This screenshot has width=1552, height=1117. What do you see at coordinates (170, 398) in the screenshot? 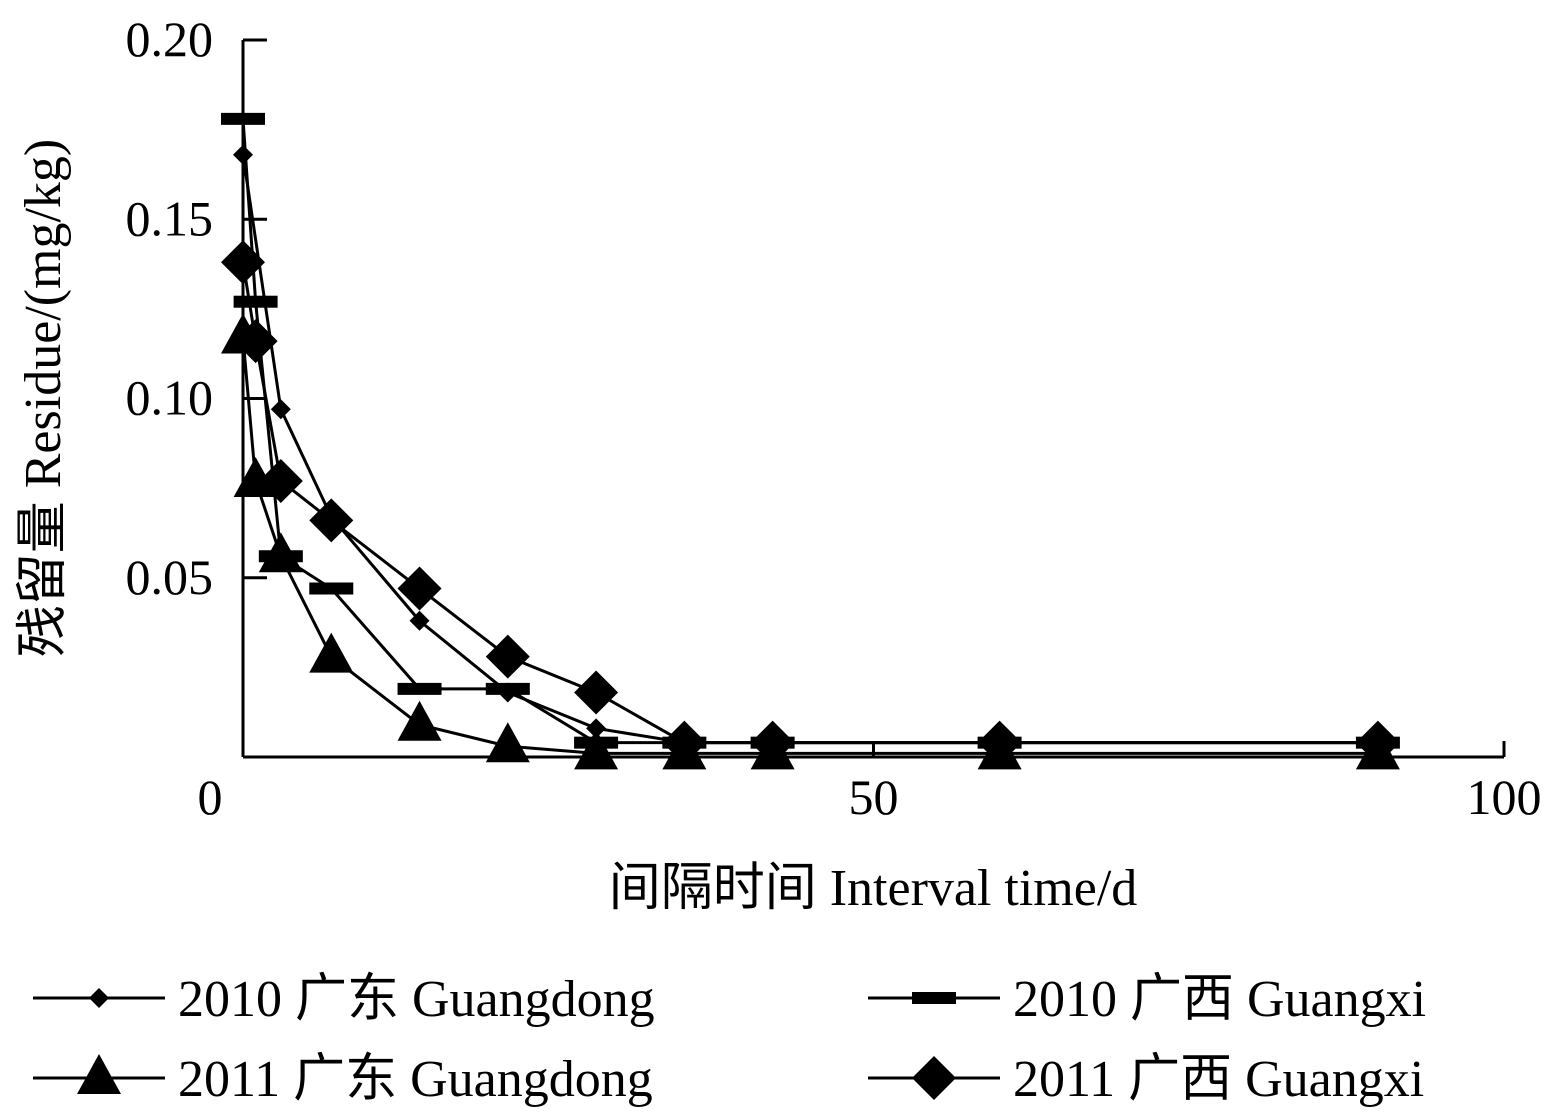
I see `y-tick-label: 0.10` at bounding box center [170, 398].